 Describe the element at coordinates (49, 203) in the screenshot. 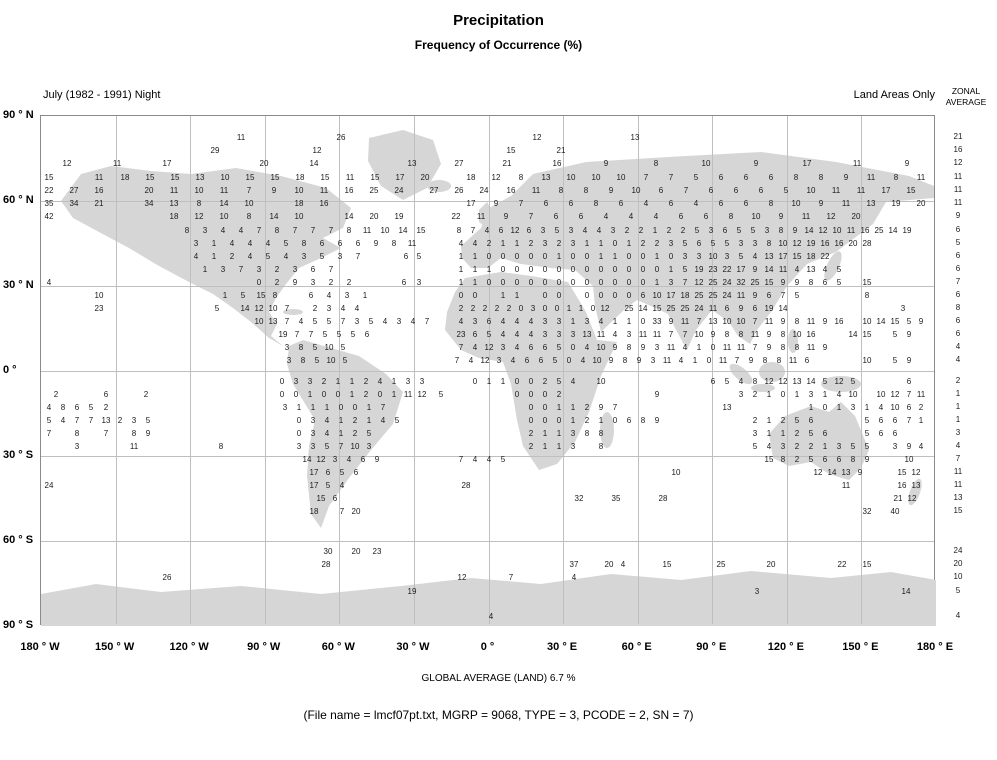

I see `grid-value: 35` at that location.